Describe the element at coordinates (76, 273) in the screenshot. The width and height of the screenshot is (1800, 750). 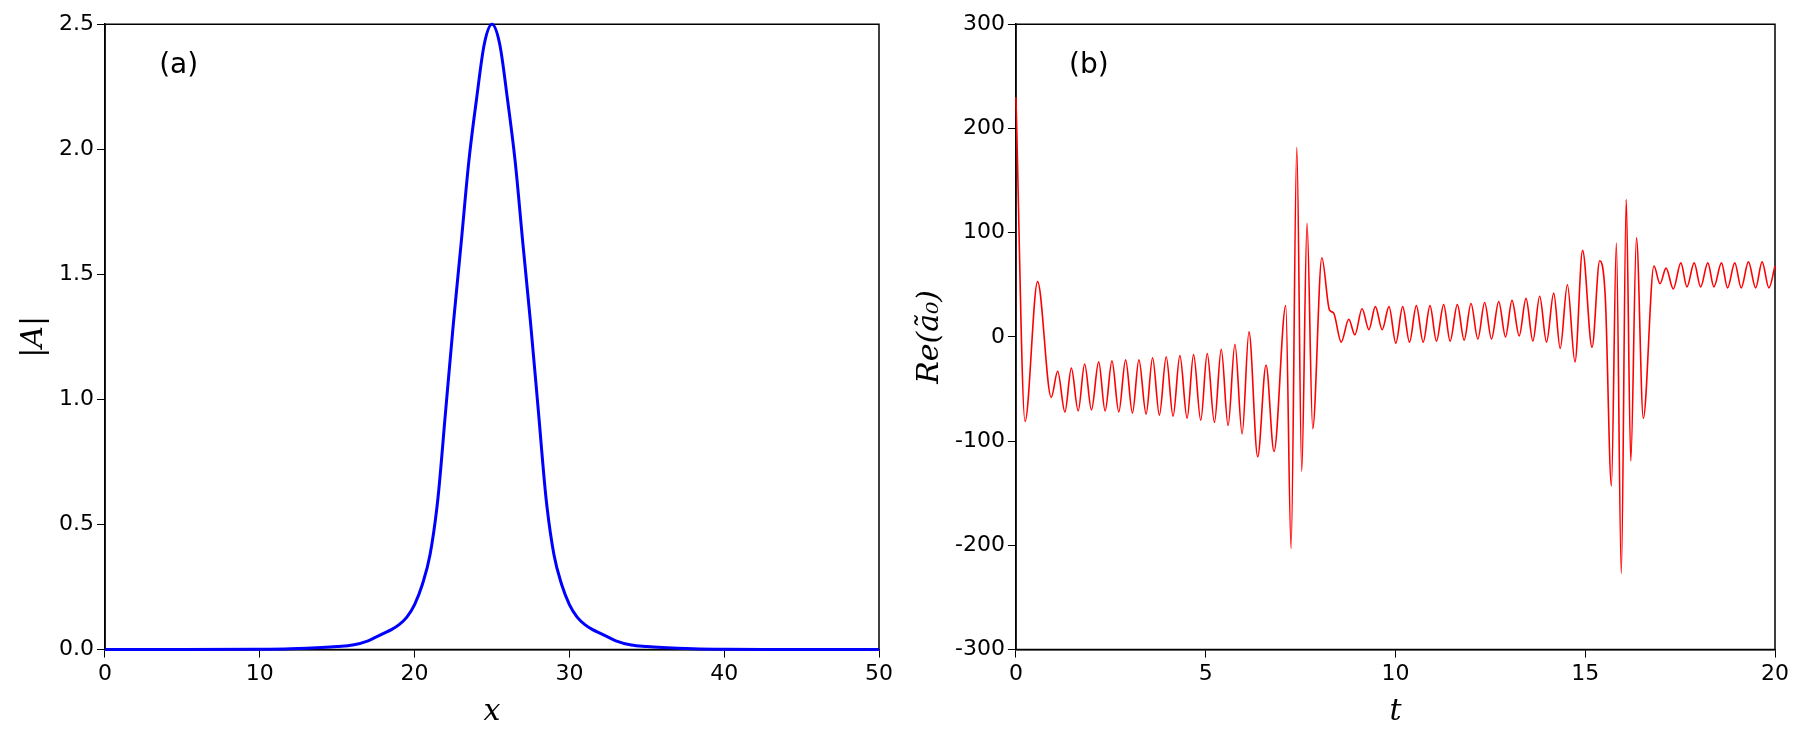
I see `y-tick-label: 1.5` at that location.